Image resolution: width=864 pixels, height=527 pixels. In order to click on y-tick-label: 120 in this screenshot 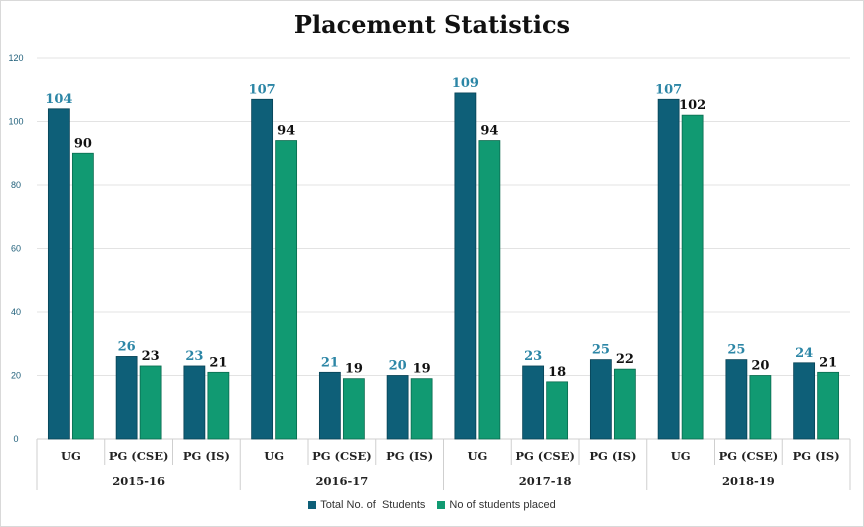, I will do `click(15, 58)`.